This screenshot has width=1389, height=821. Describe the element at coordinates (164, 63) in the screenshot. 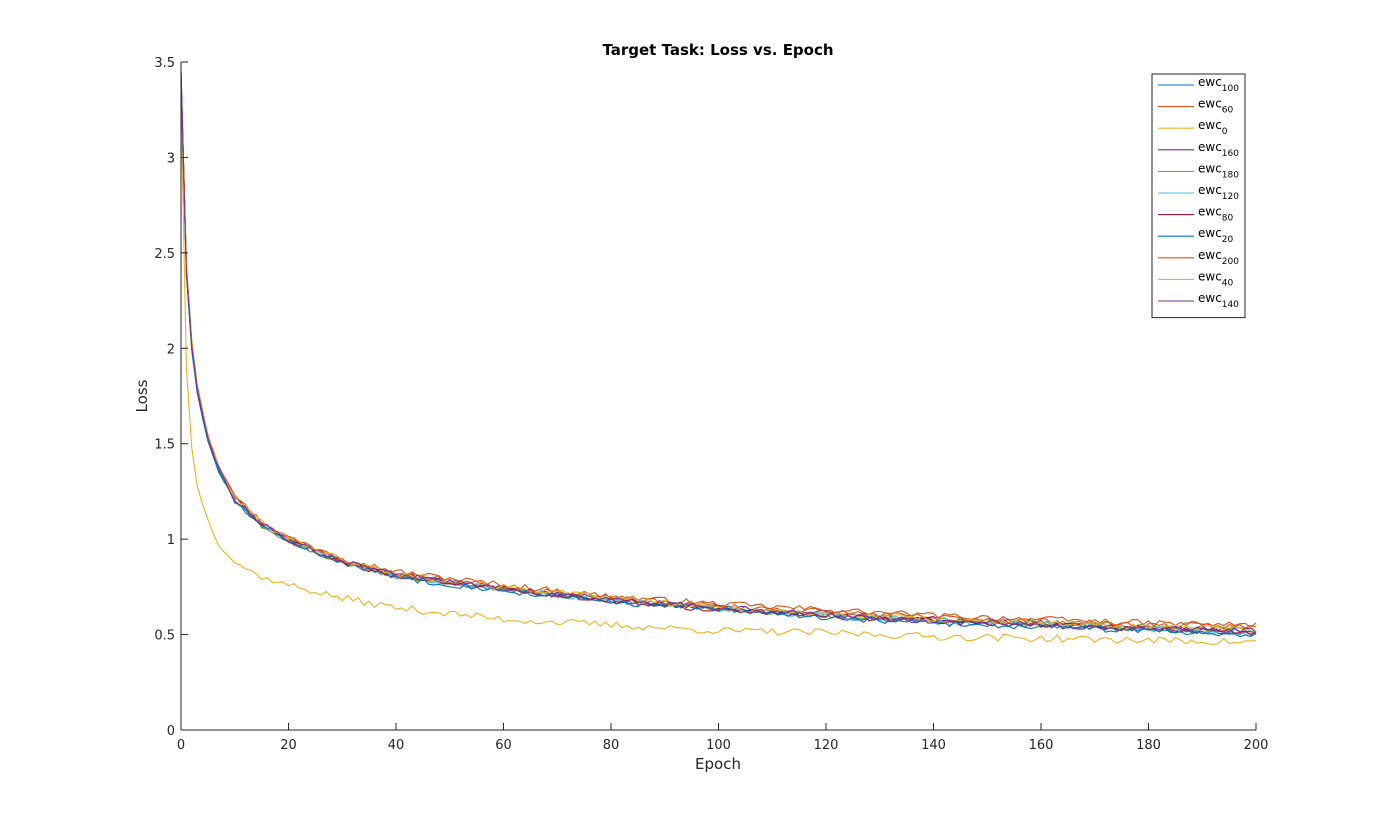

I see `y-tick-label: 3.5` at that location.